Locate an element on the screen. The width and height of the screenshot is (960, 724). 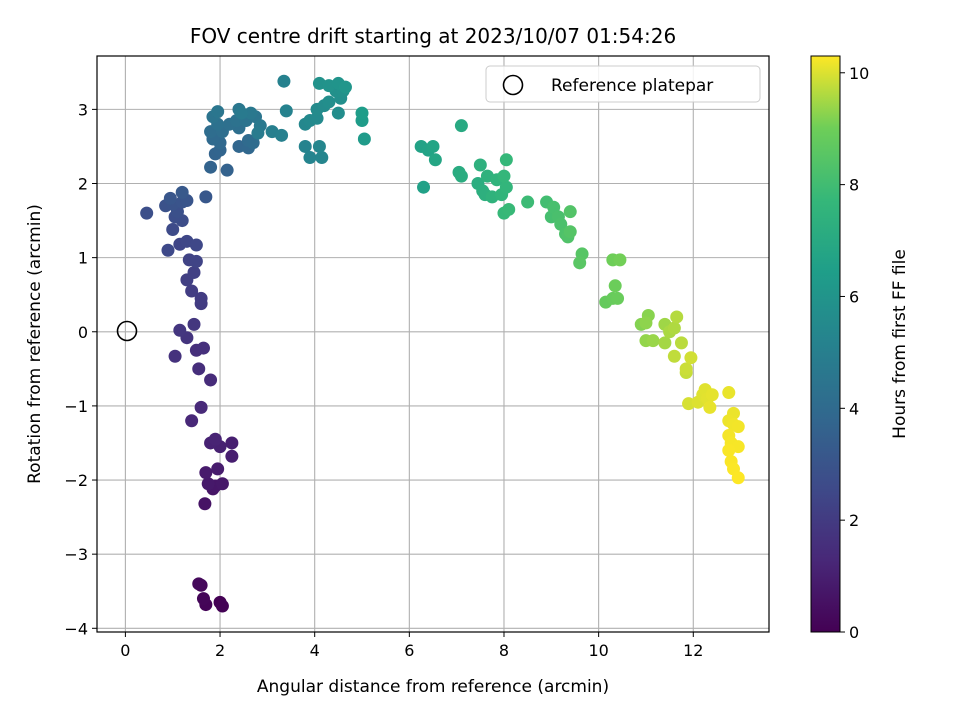
y-tick-label: 0 is located at coordinates (83, 332).